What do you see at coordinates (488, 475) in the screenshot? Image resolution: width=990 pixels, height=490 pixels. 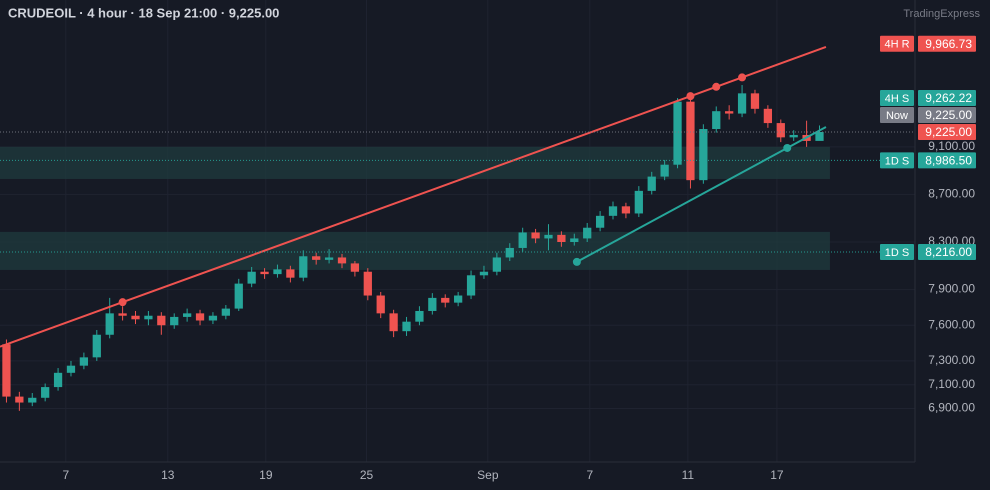 I see `x-tick-label: Sep` at bounding box center [488, 475].